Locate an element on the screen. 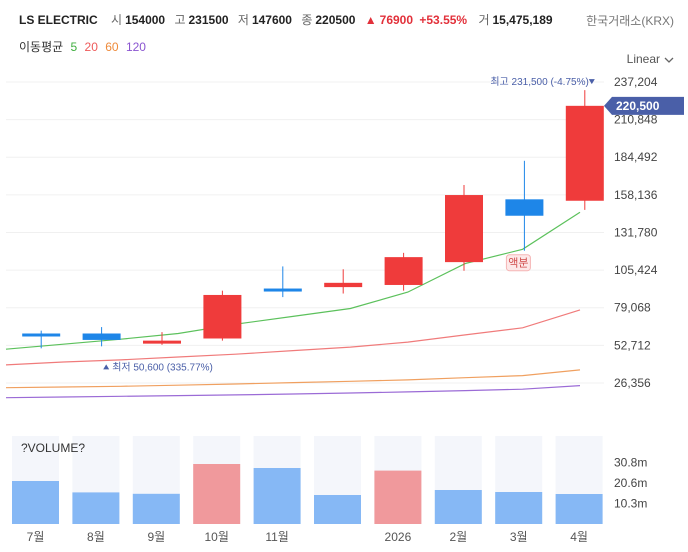 Image resolution: width=688 pixels, height=552 pixels. change-percent: +53.55% is located at coordinates (443, 20).